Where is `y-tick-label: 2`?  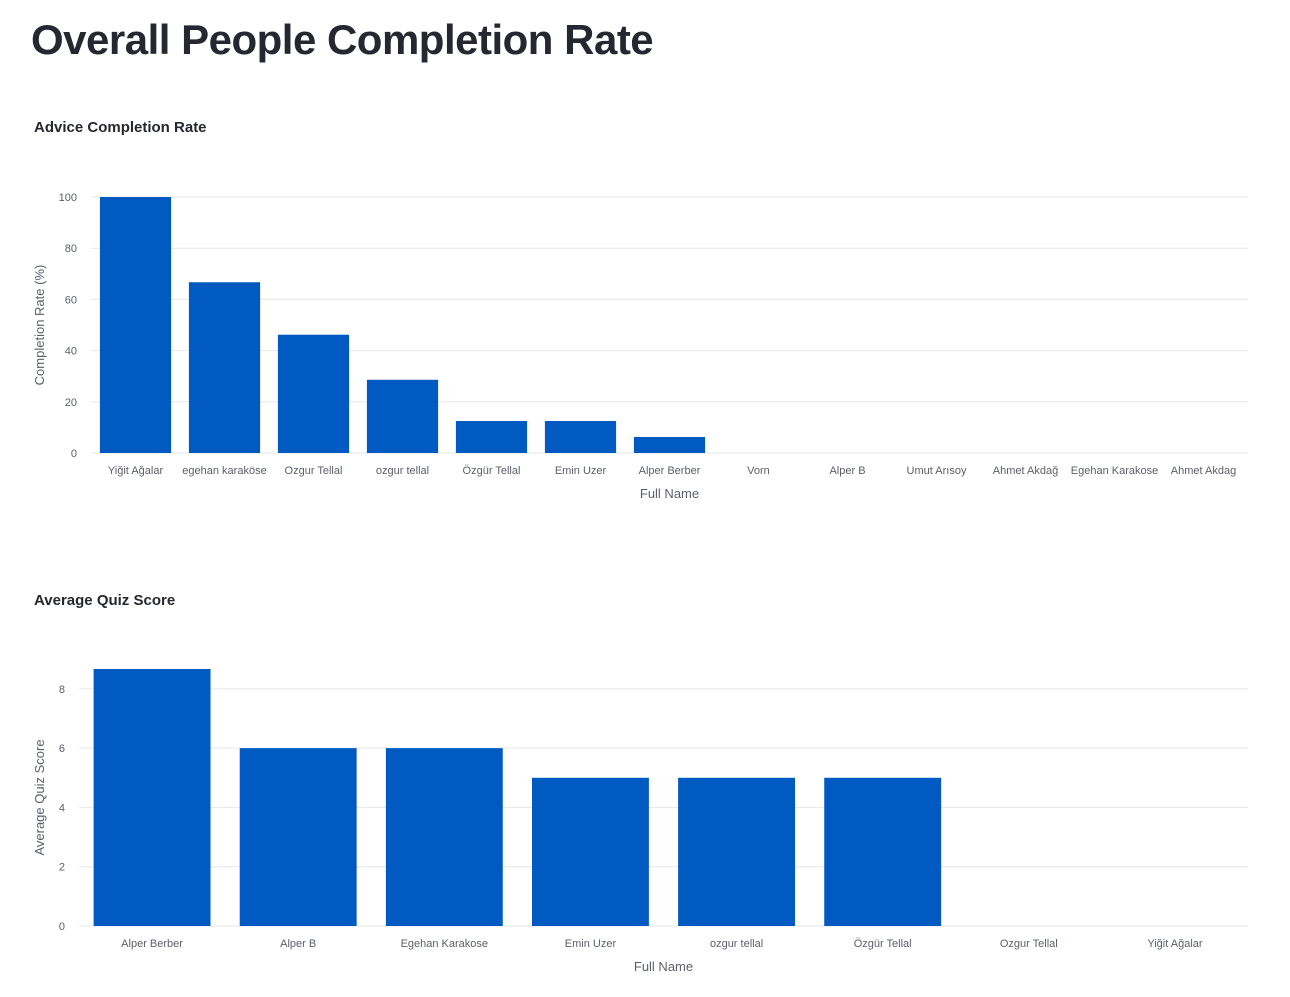
y-tick-label: 2 is located at coordinates (62, 868).